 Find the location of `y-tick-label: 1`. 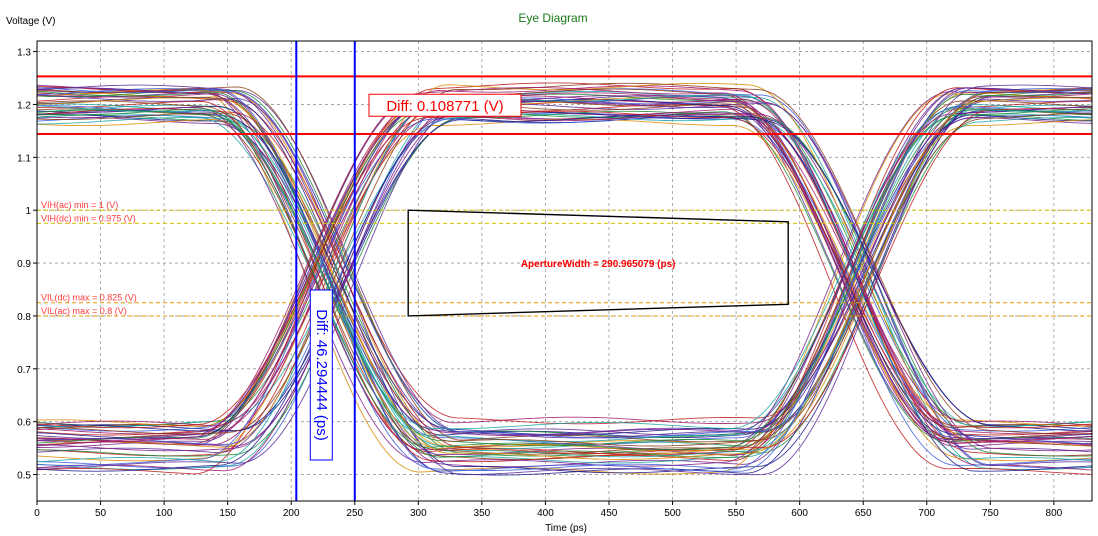

y-tick-label: 1 is located at coordinates (28, 211).